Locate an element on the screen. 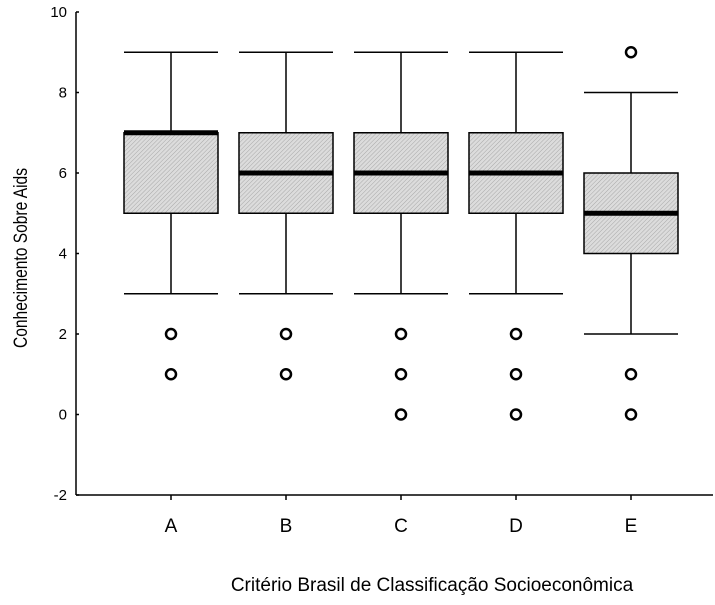  x-tick-label: B is located at coordinates (286, 526).